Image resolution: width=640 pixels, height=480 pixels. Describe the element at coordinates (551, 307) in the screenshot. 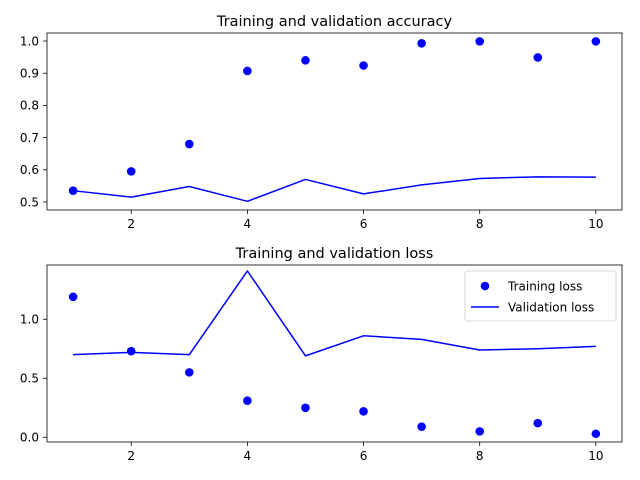

I see `legend-label: Validation loss` at that location.